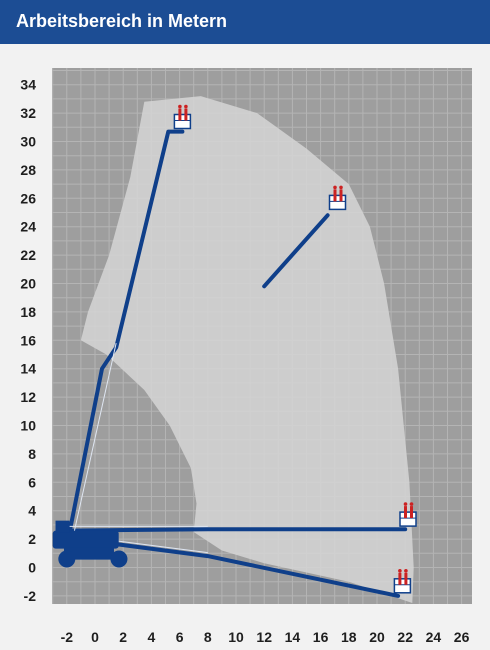 This screenshot has height=650, width=490. What do you see at coordinates (95, 637) in the screenshot?
I see `x-tick-label: 0` at bounding box center [95, 637].